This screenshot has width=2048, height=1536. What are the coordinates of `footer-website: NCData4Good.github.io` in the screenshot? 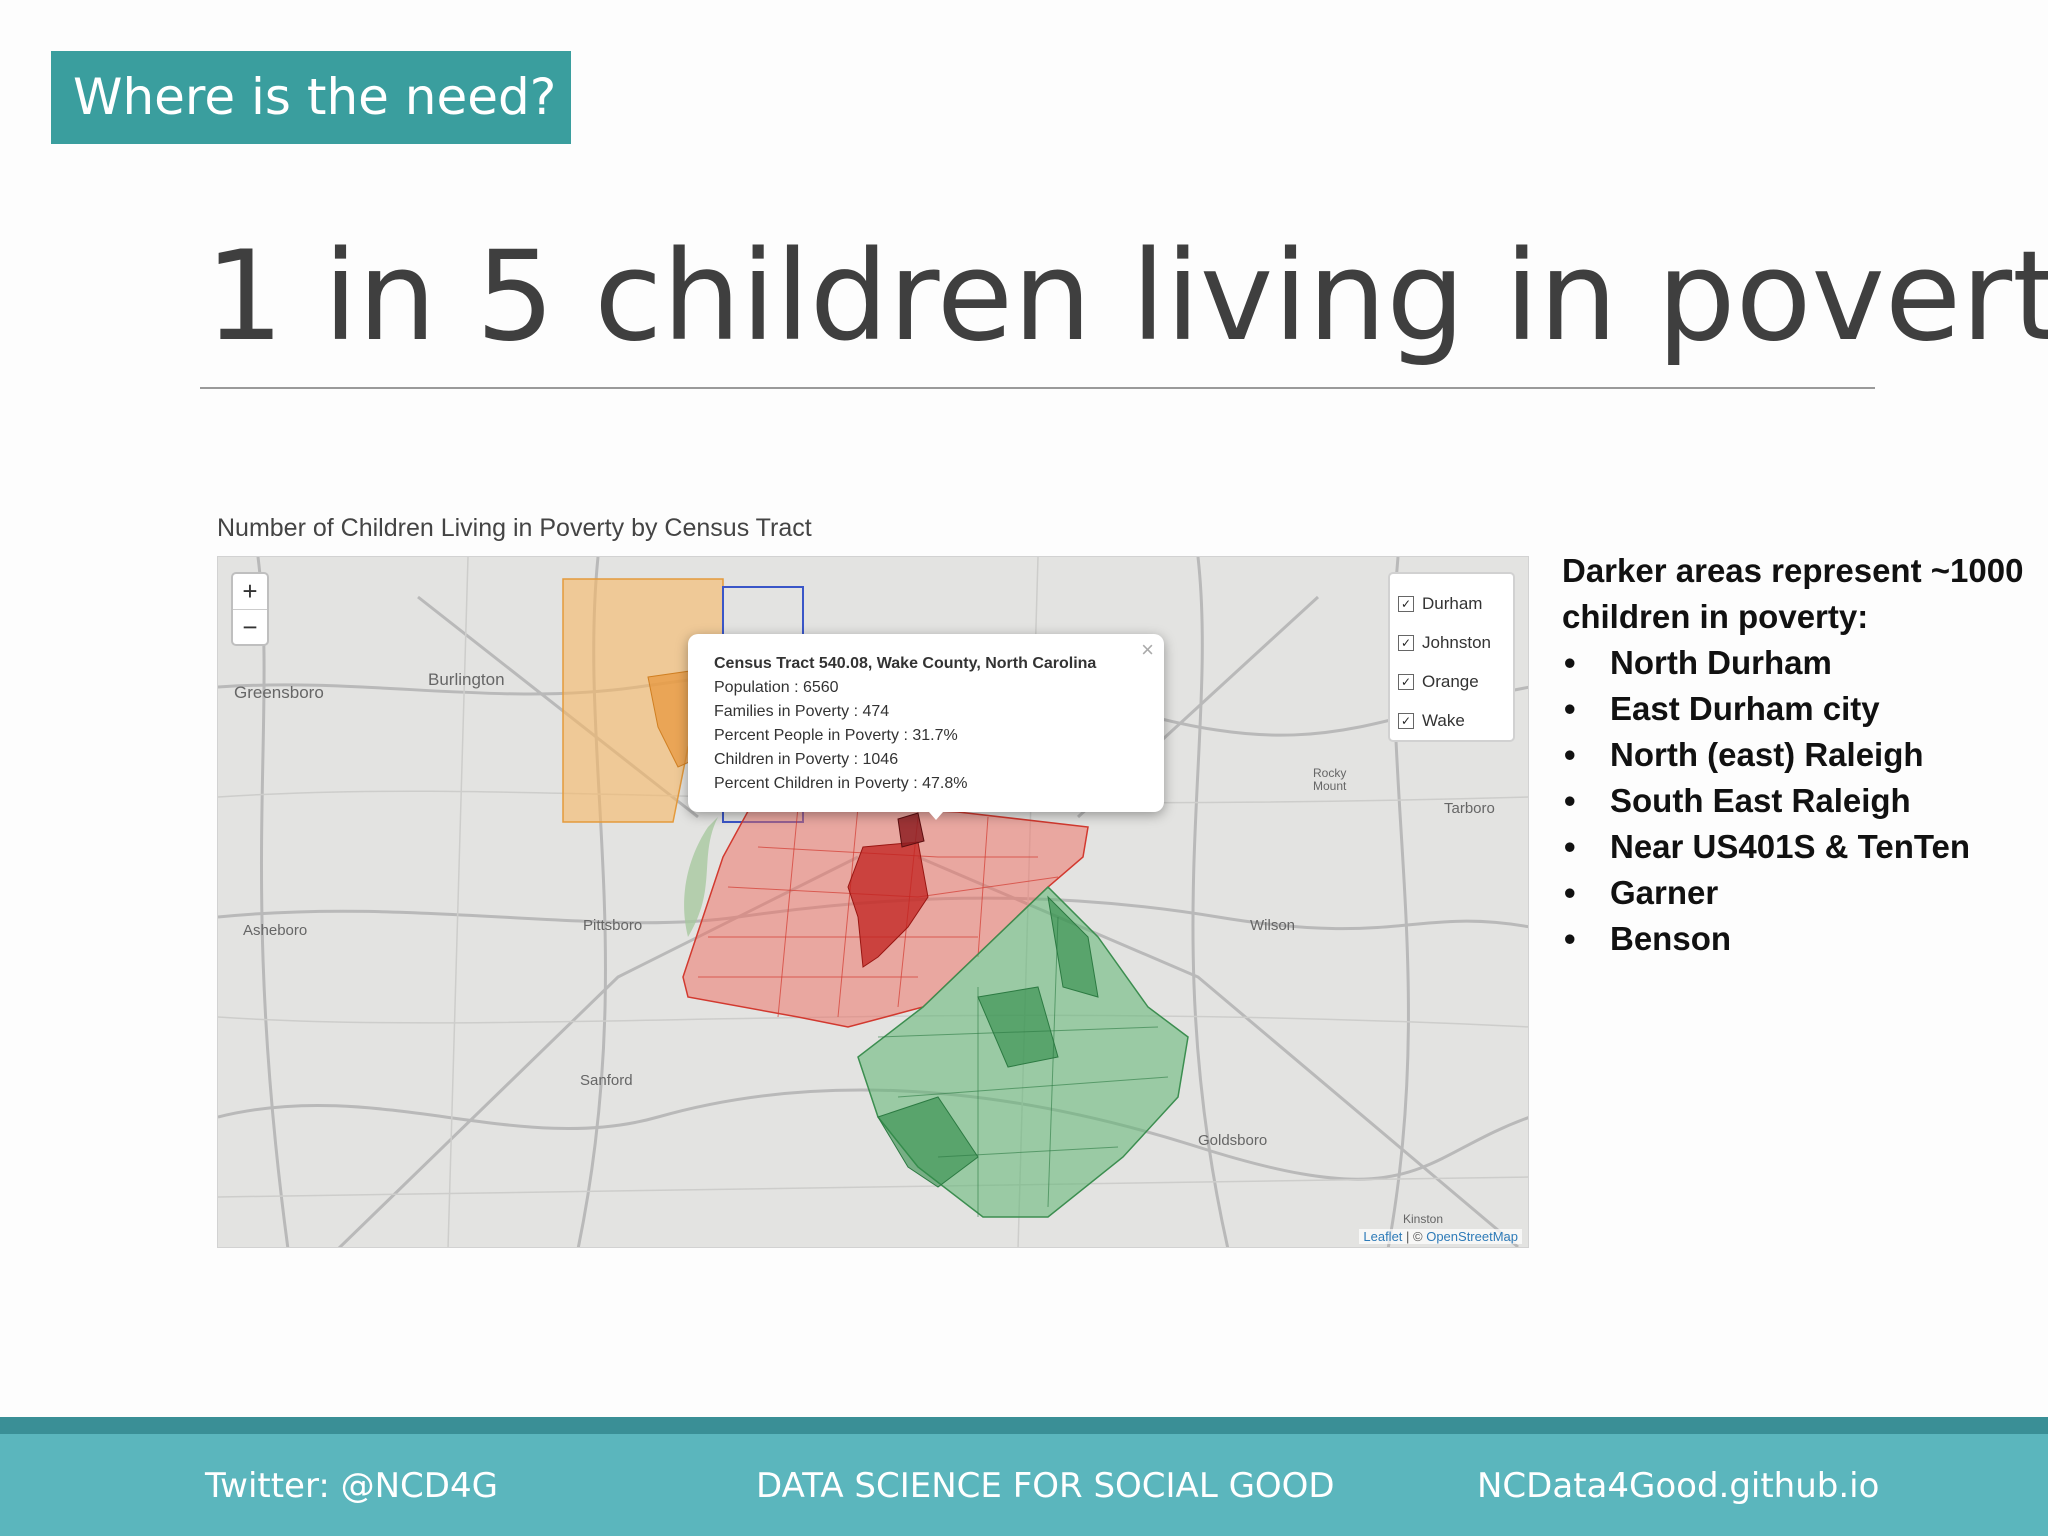 It's located at (1678, 1486).